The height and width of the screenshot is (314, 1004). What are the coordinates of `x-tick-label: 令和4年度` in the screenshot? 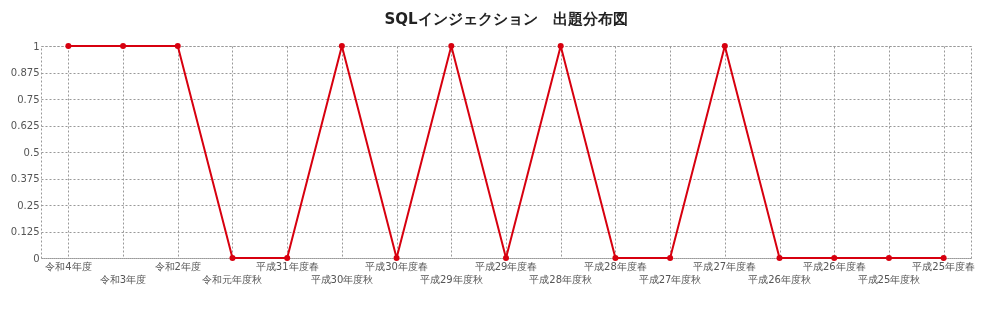 It's located at (68, 266).